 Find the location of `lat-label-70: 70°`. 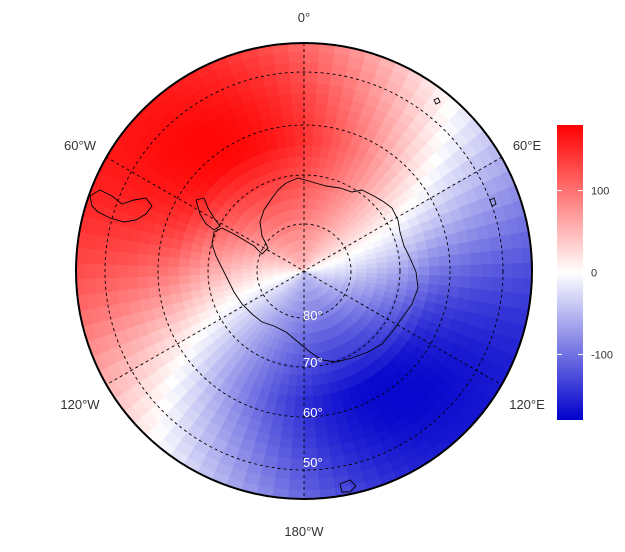

lat-label-70: 70° is located at coordinates (313, 362).